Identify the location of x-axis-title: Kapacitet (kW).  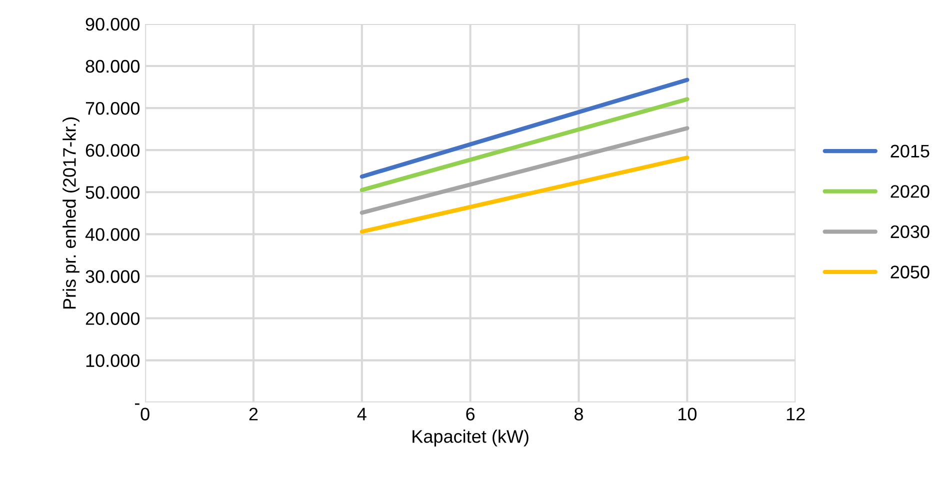
(470, 438).